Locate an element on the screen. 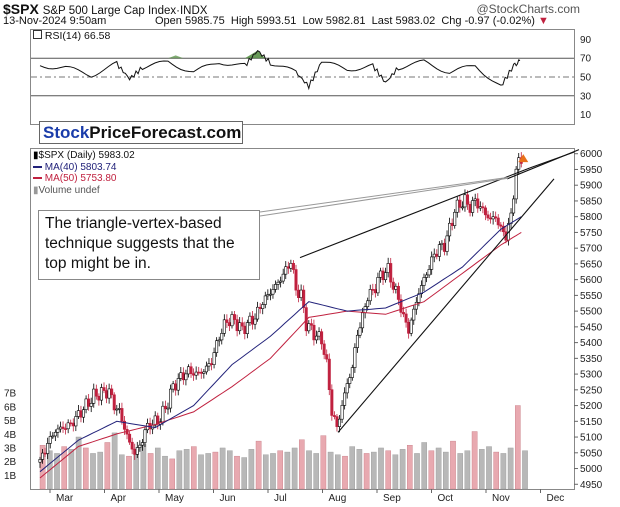  brand-part1: Stock is located at coordinates (66, 132).